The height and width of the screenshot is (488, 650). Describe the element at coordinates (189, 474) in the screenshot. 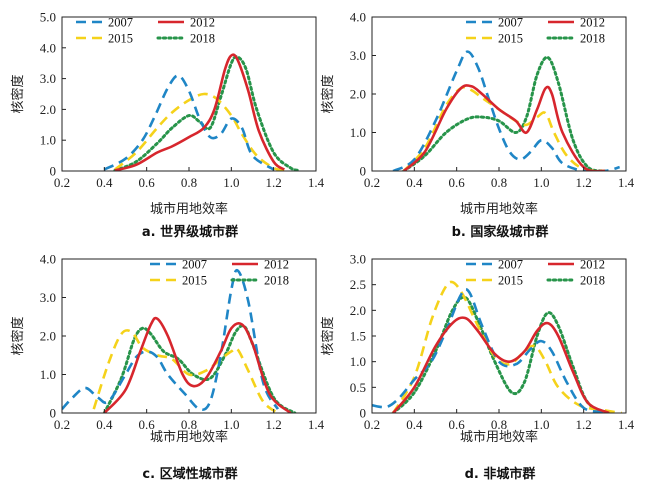

I see `panel-caption: c. 区域性城市群` at that location.